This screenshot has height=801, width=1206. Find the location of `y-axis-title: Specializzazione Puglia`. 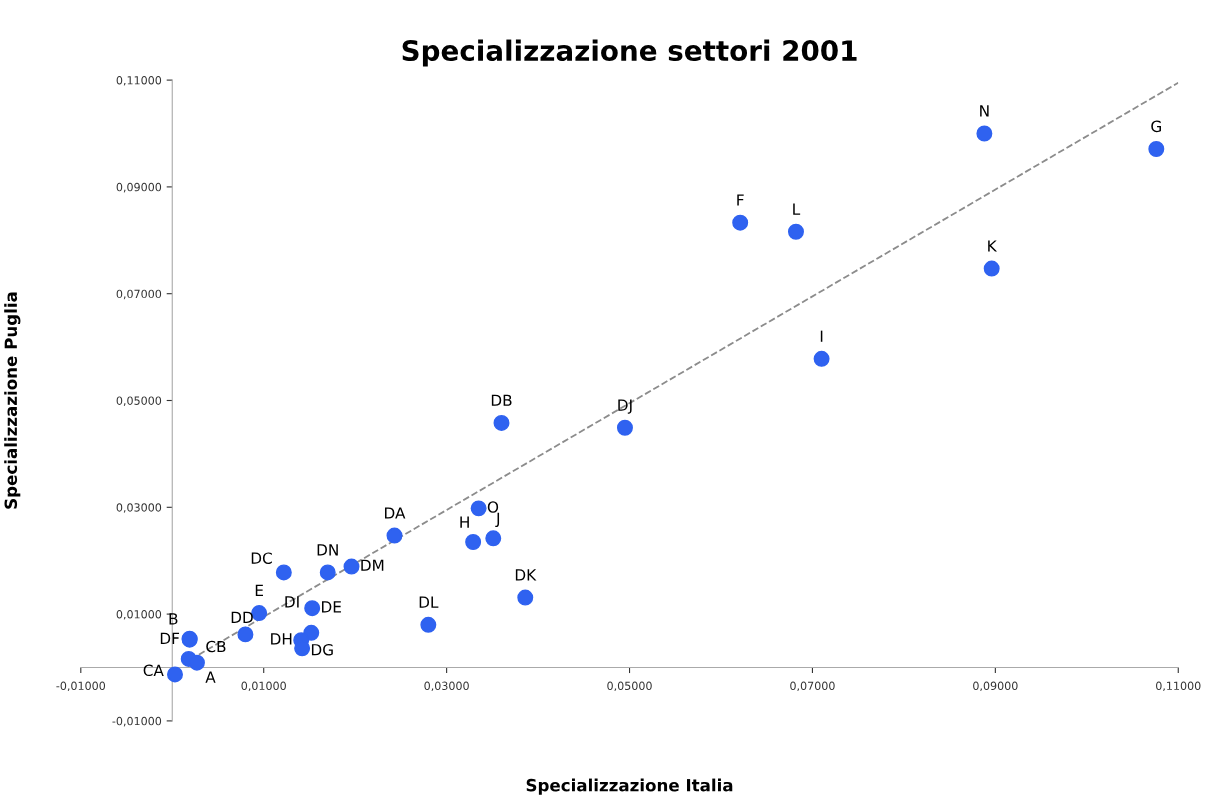

y-axis-title: Specializzazione Puglia is located at coordinates (12, 400).